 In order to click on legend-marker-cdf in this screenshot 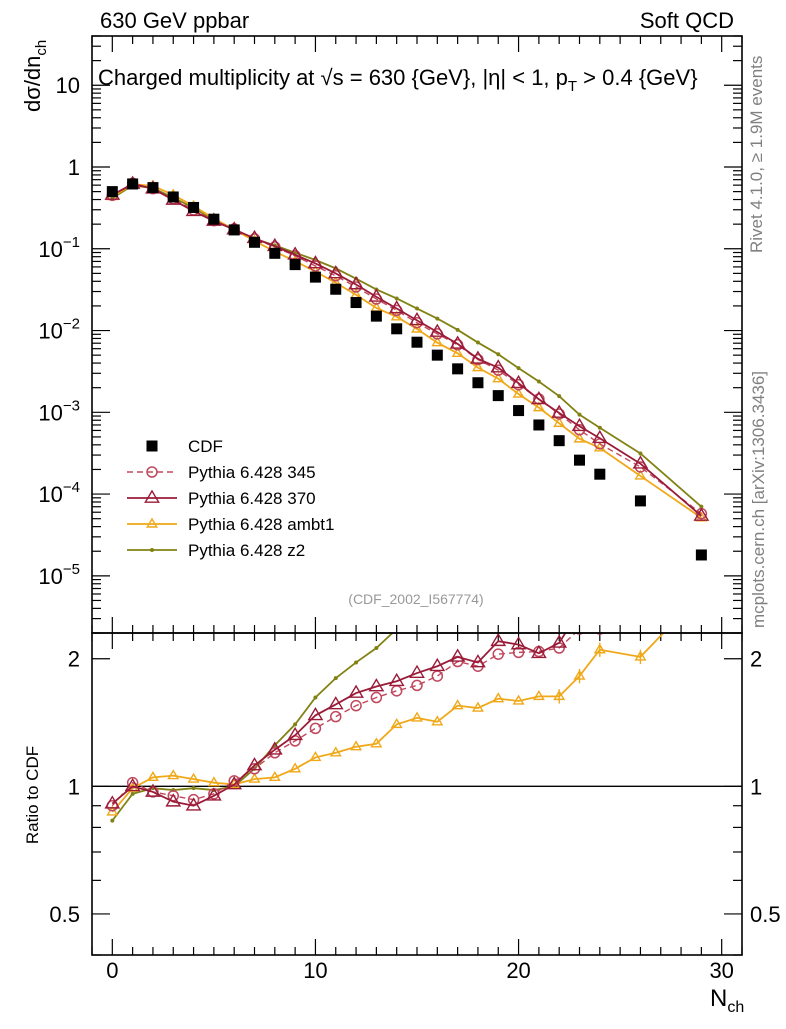, I will do `click(152, 446)`.